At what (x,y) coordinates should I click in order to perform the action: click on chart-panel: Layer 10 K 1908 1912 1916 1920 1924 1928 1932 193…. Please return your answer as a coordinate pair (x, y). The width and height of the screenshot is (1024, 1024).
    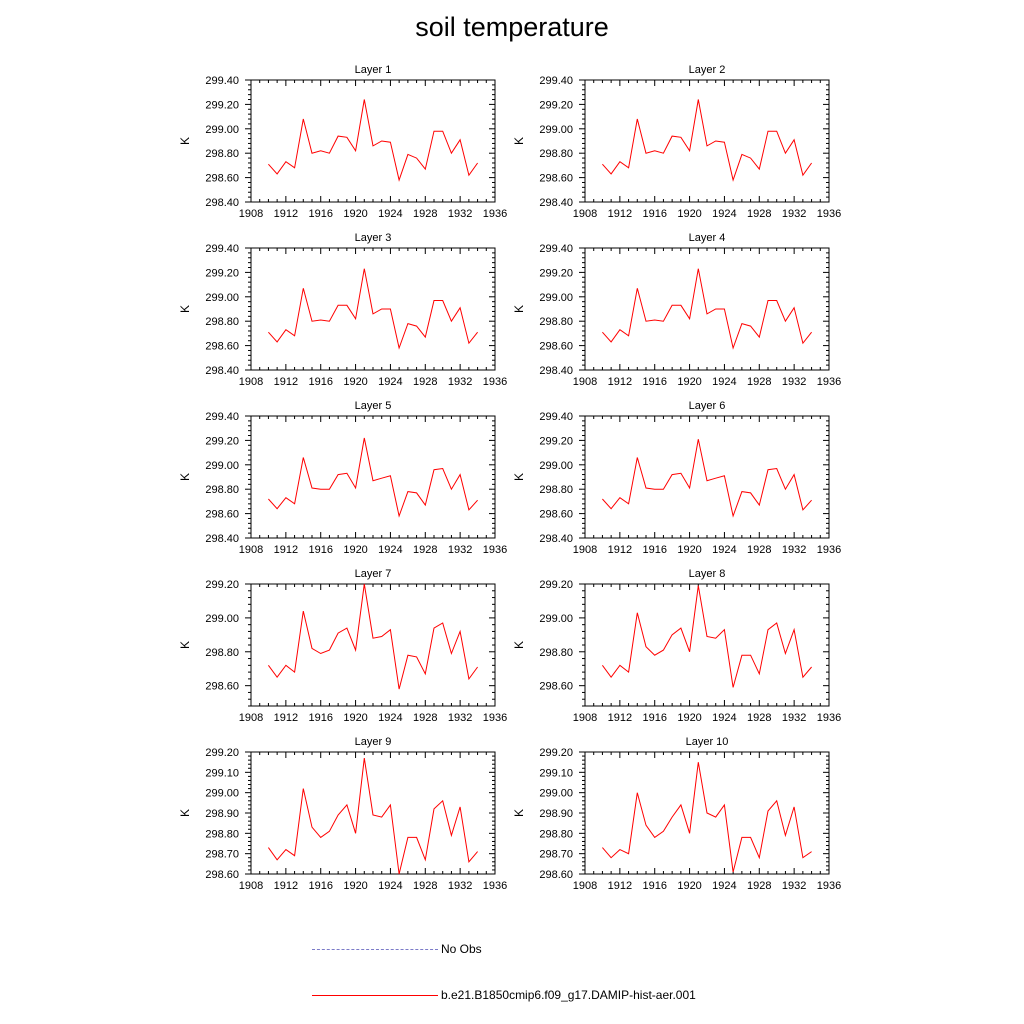
    Looking at the image, I should click on (676, 814).